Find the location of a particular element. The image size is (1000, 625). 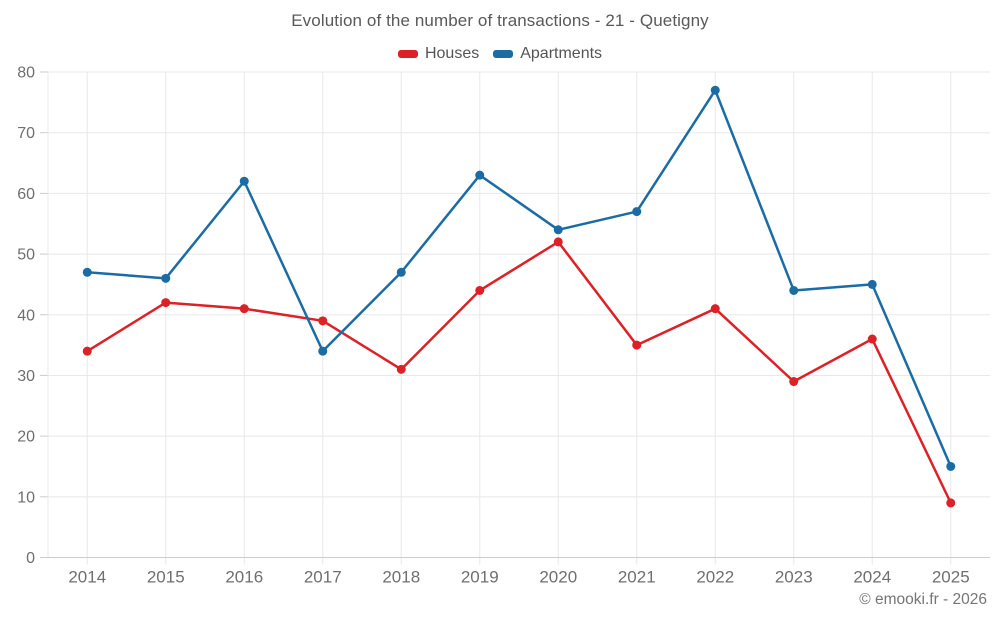

legend-item-houses: Houses is located at coordinates (438, 54).